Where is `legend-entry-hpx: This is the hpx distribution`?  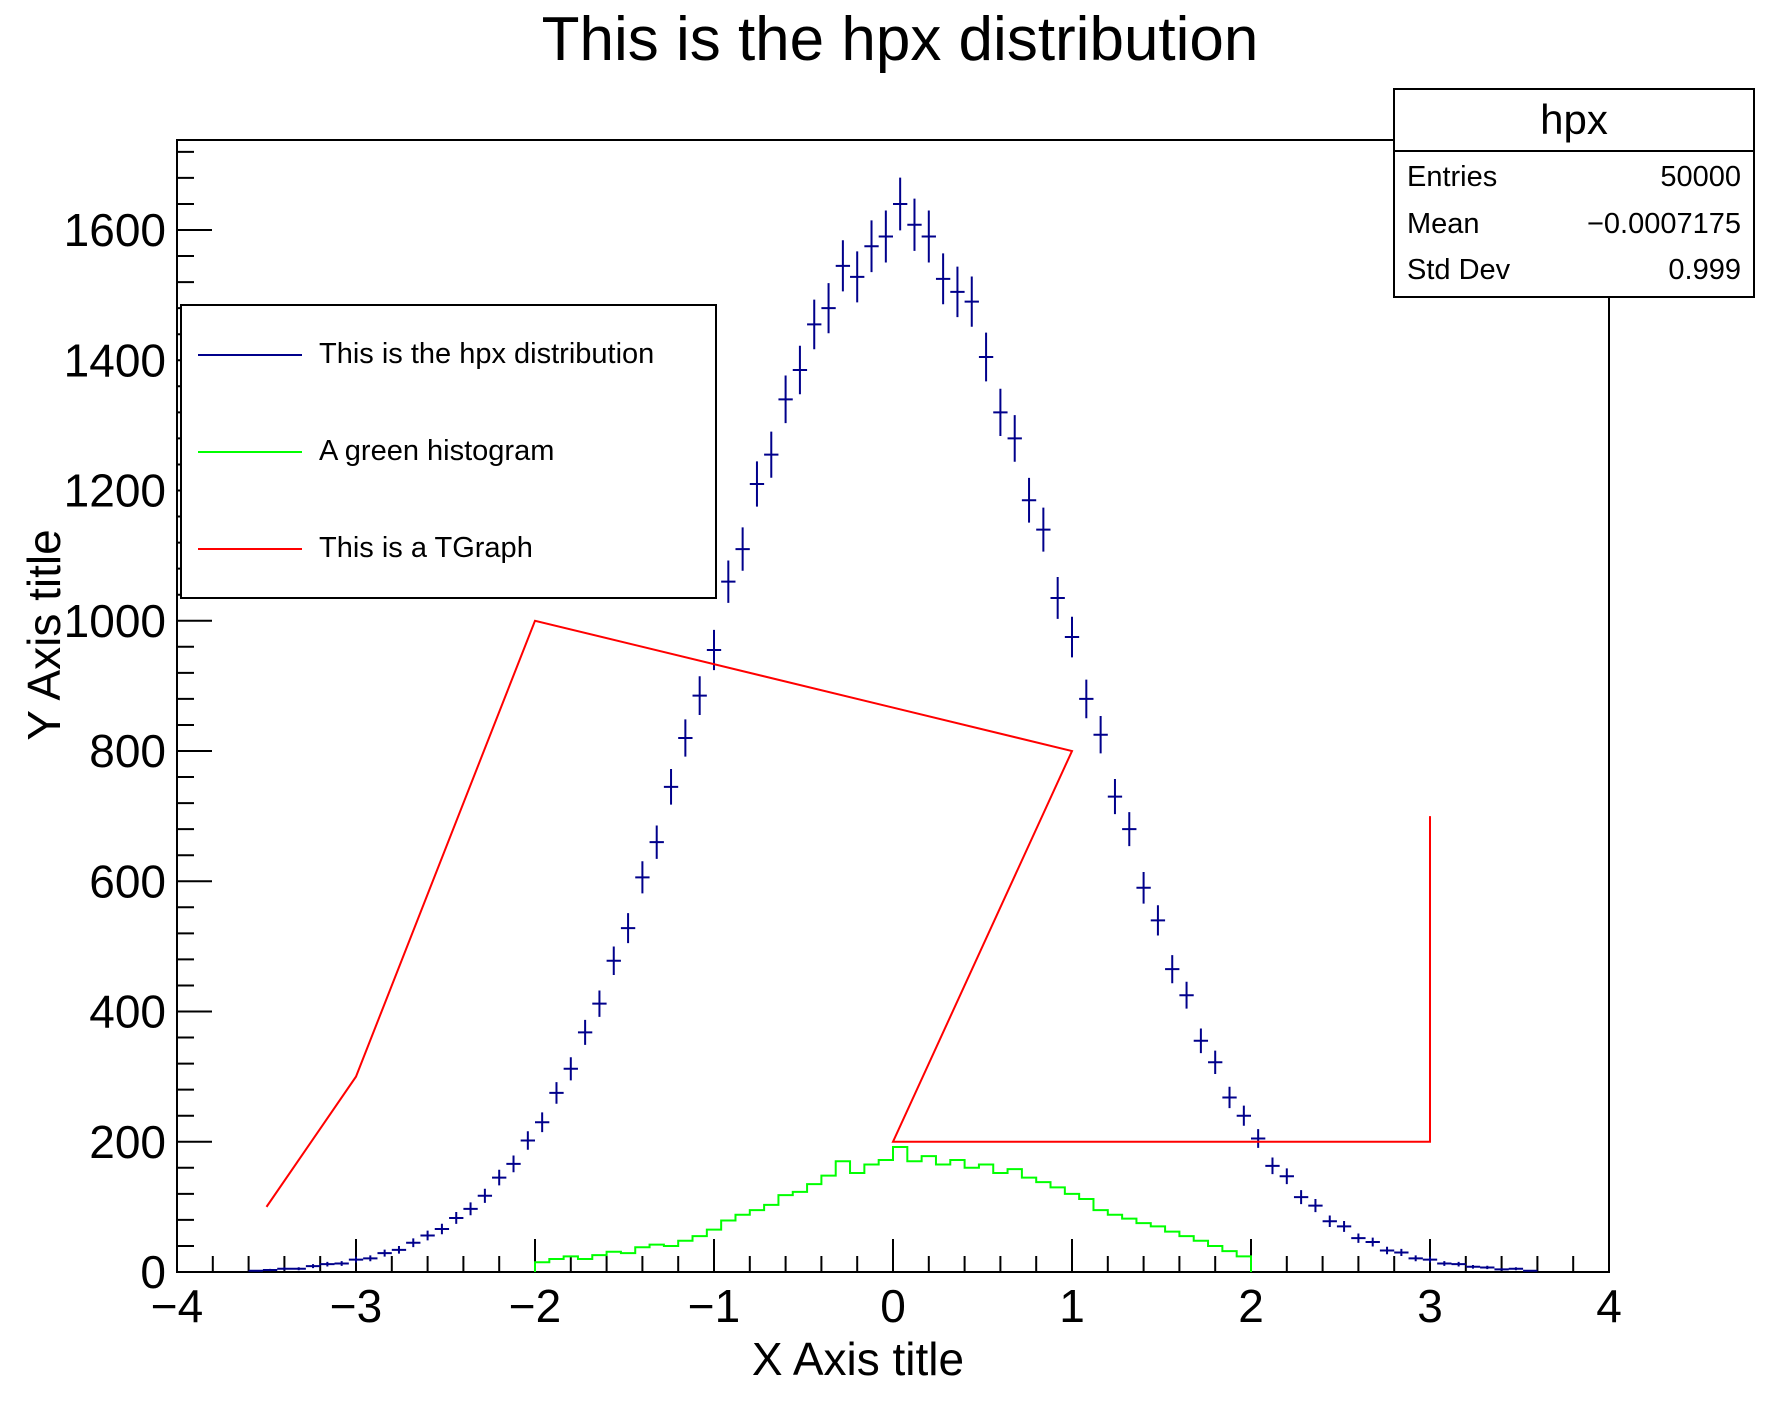
legend-entry-hpx: This is the hpx distribution is located at coordinates (448, 354).